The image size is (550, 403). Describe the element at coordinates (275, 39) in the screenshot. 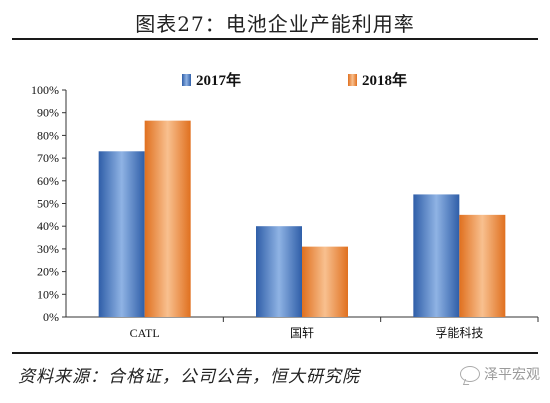

I see `top-divider` at that location.